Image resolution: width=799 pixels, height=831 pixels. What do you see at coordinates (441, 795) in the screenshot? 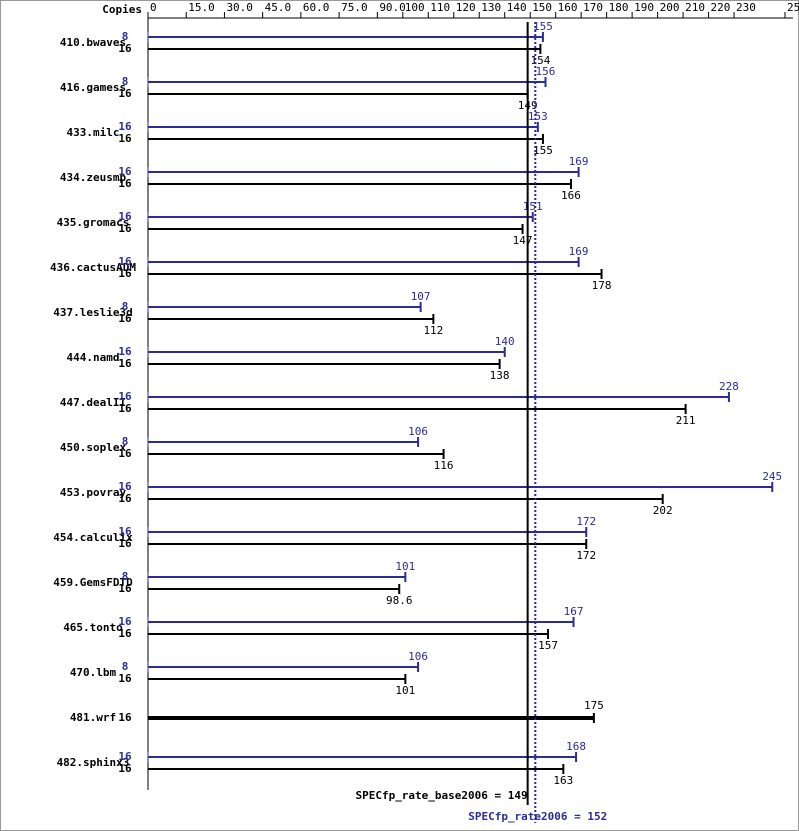
I see `reference-label: SPECfp_rate_base2006 = 149` at bounding box center [441, 795].